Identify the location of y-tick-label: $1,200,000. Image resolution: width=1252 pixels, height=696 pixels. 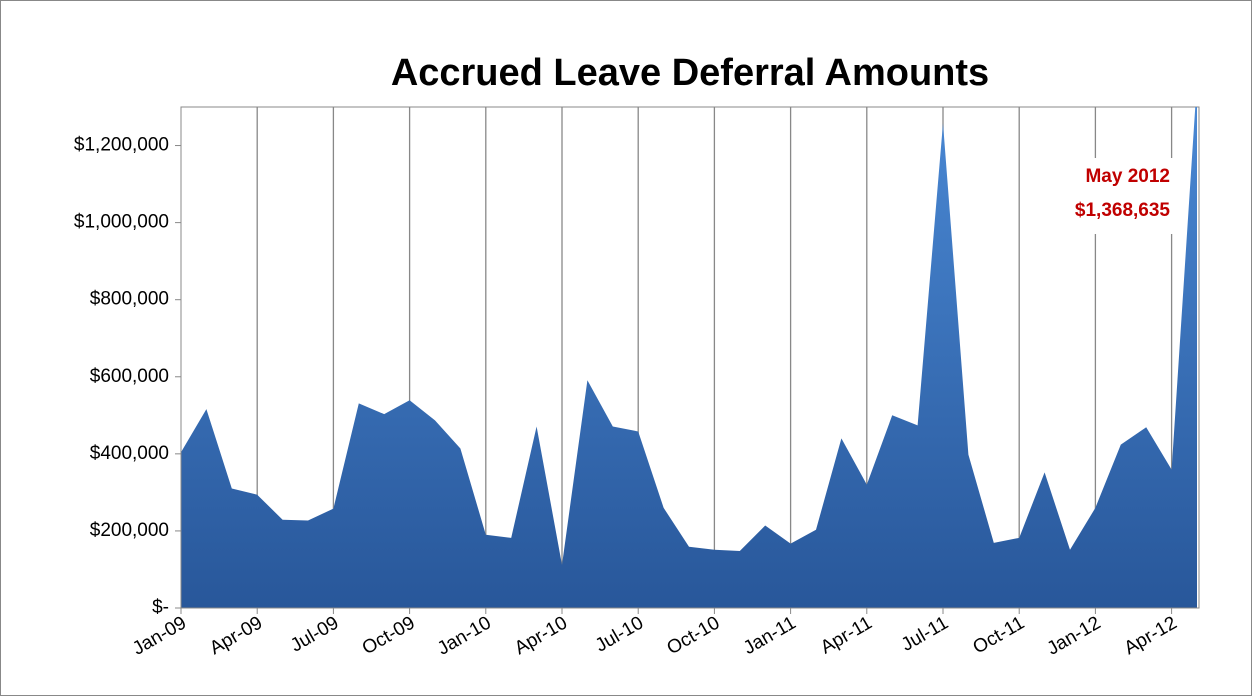
(121, 145).